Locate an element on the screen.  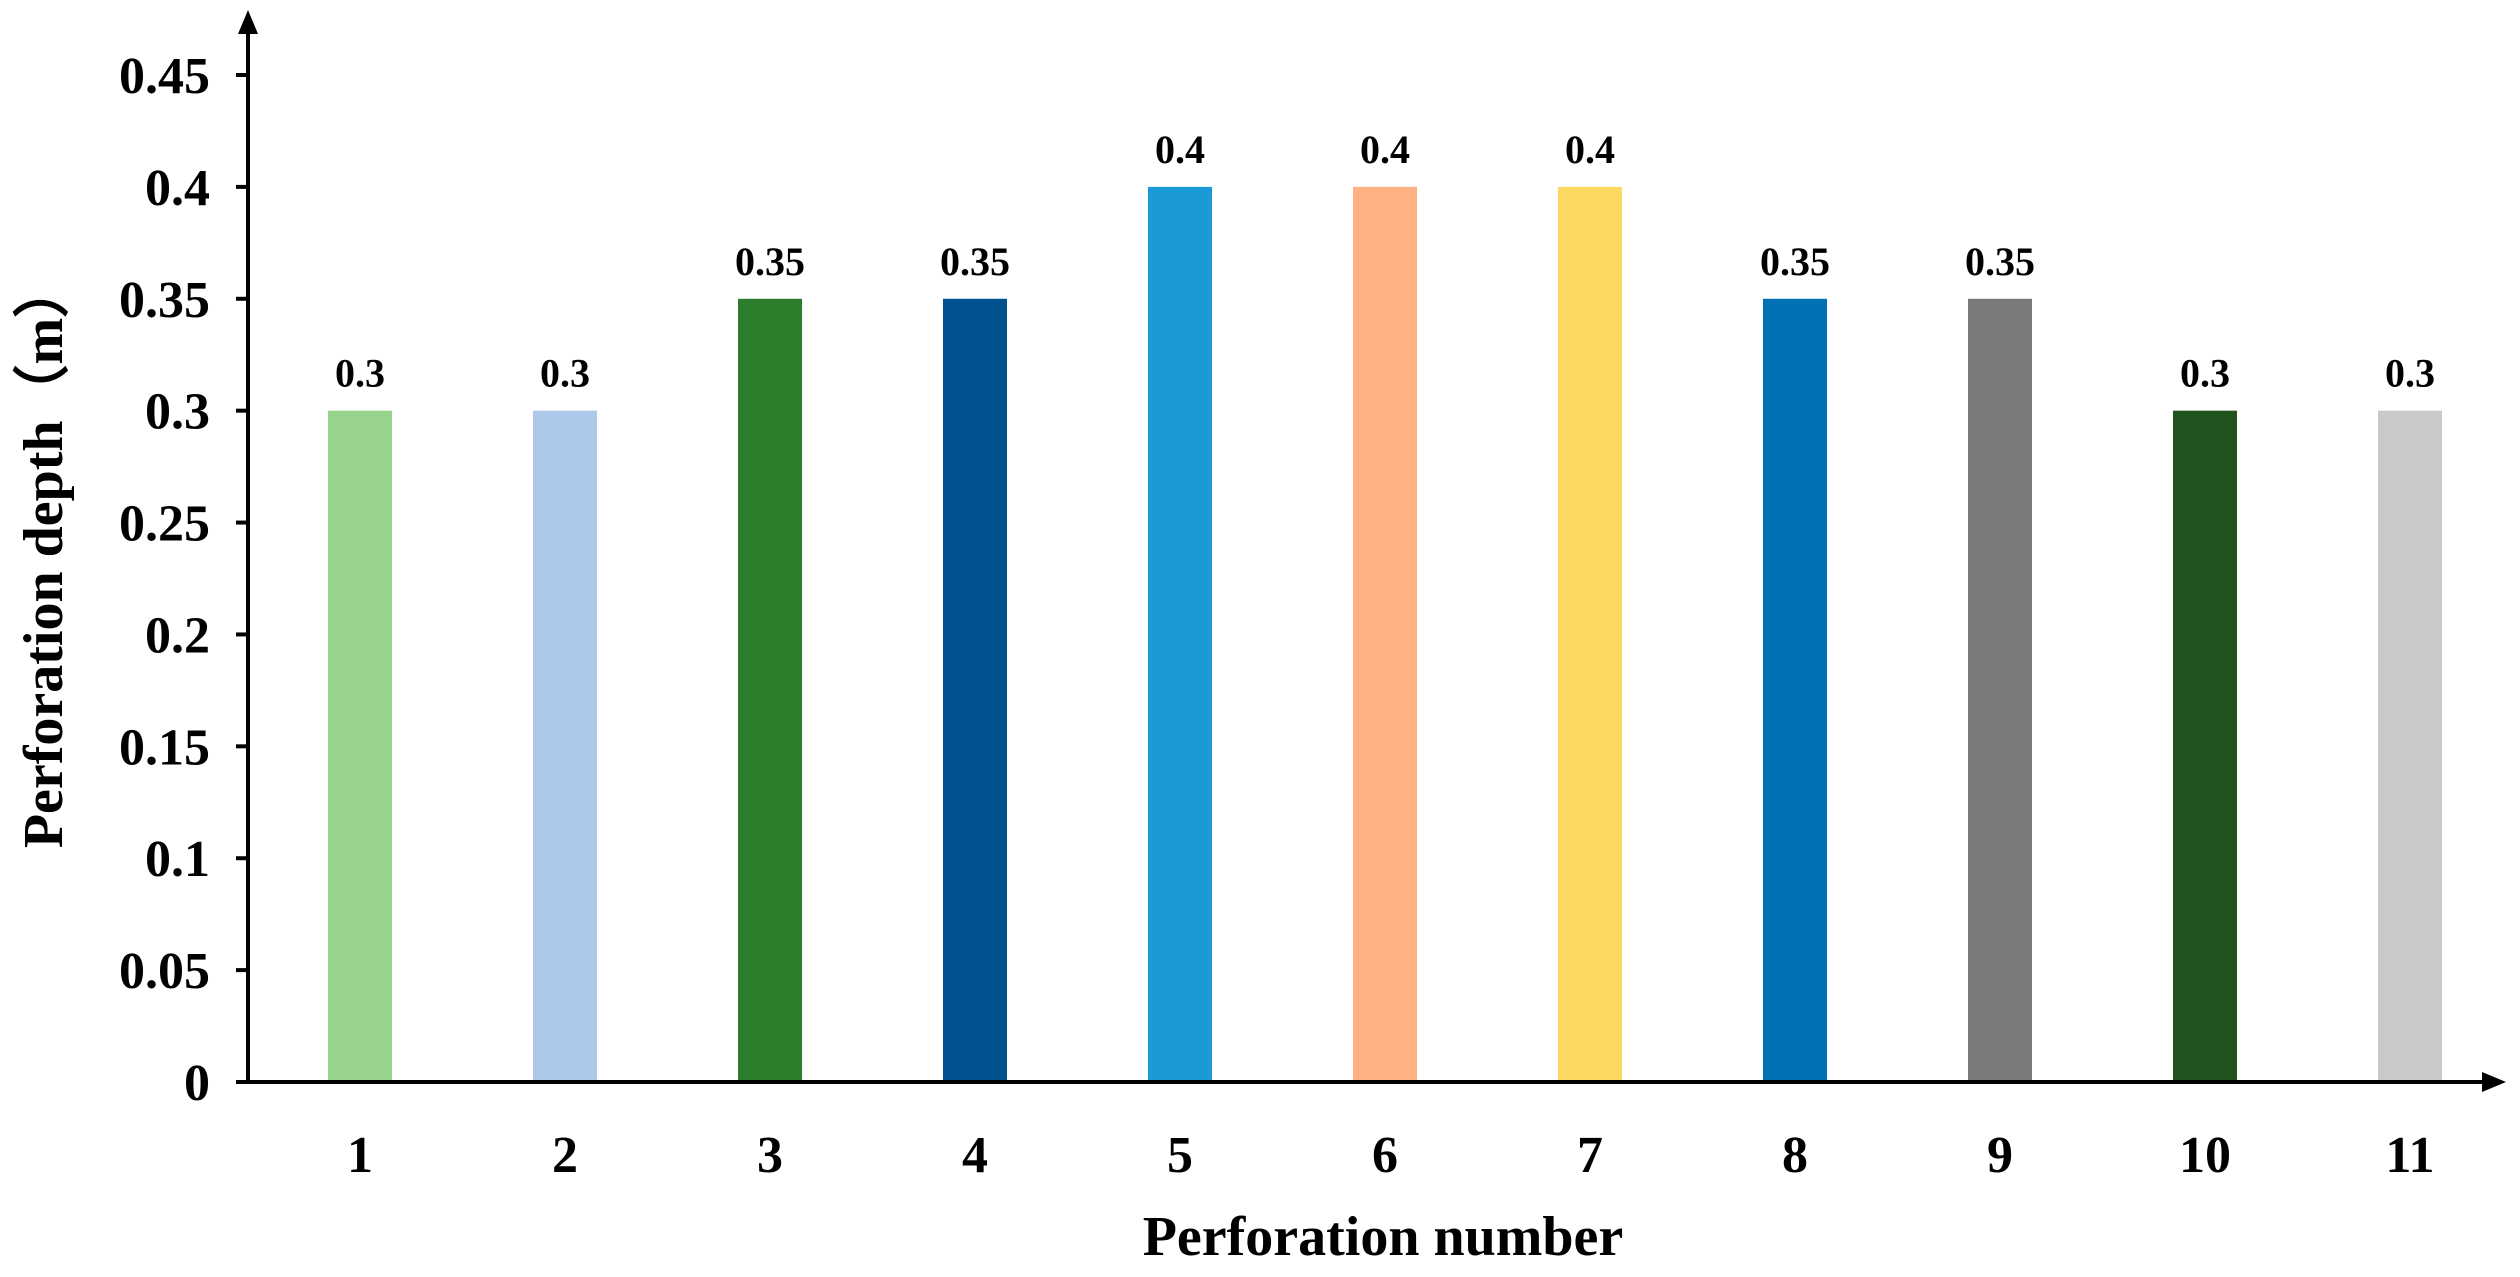
data-label-4: 0.35 is located at coordinates (975, 261).